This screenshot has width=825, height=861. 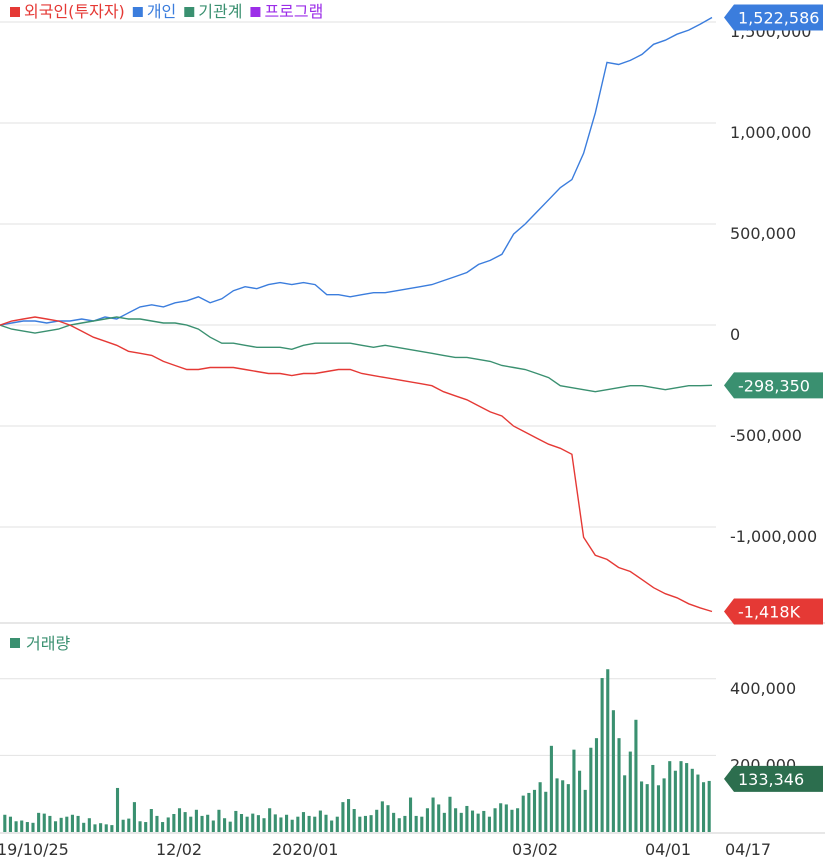 What do you see at coordinates (748, 849) in the screenshot?
I see `x-tick-label: 04/17` at bounding box center [748, 849].